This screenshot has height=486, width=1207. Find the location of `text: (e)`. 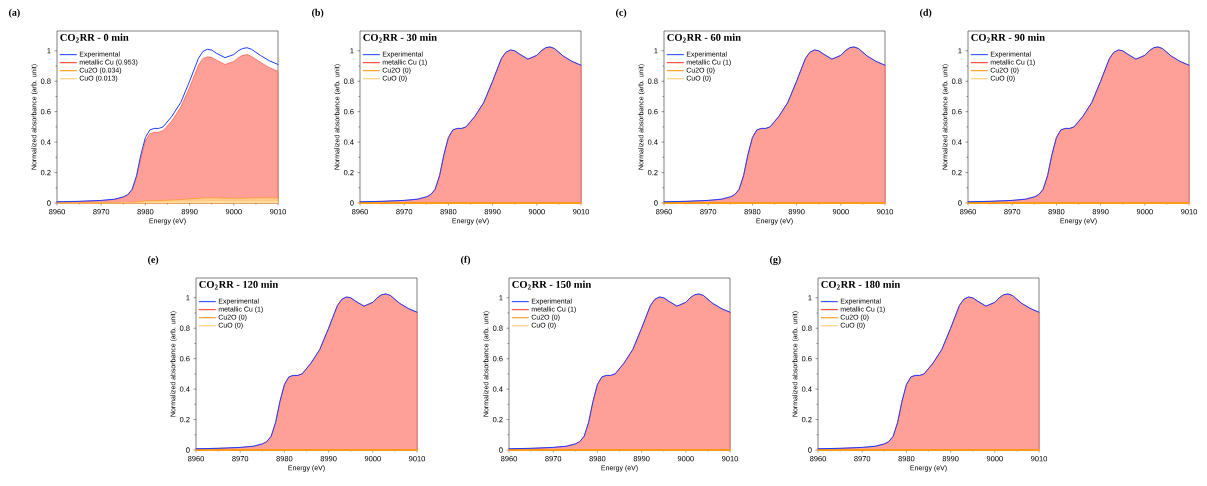

text: (e) is located at coordinates (153, 260).